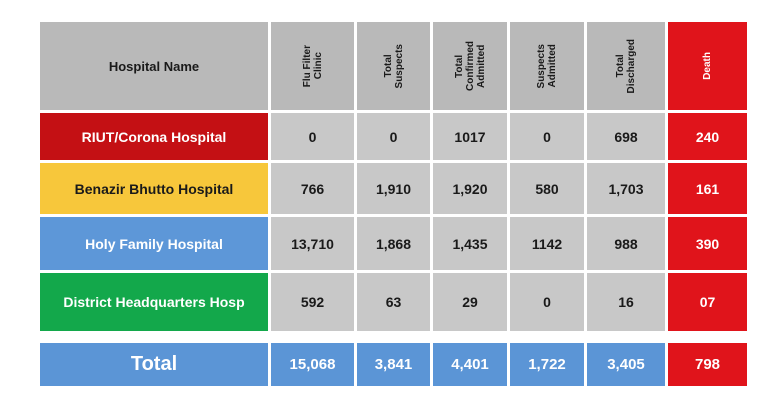  What do you see at coordinates (154, 243) in the screenshot?
I see `row-name-cell: Holy Family Hospital` at bounding box center [154, 243].